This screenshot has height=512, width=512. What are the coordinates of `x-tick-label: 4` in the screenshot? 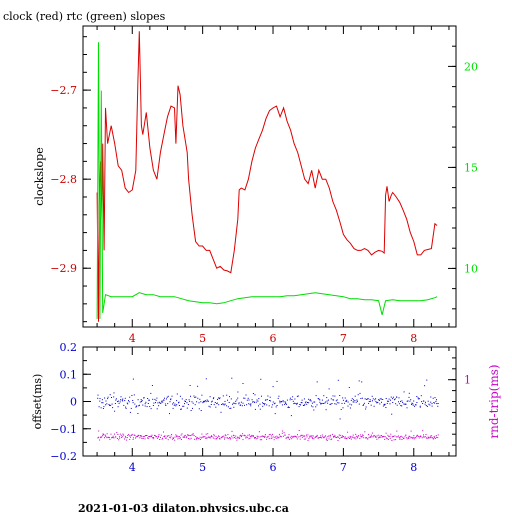 It's located at (132, 467).